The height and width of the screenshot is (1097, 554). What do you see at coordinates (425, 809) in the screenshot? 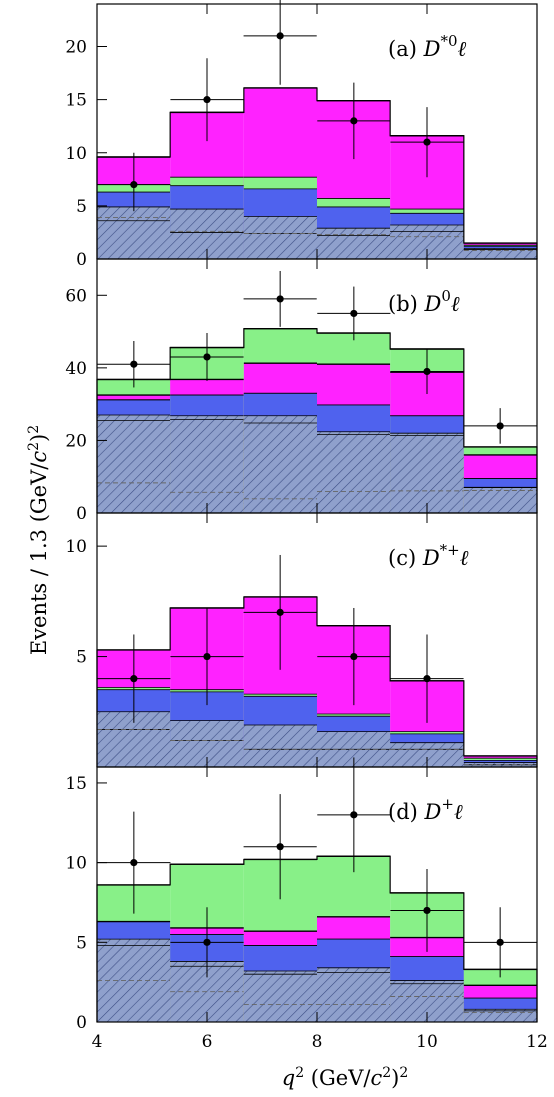
I see `panel-label: (d) D+ℓ` at bounding box center [425, 809].